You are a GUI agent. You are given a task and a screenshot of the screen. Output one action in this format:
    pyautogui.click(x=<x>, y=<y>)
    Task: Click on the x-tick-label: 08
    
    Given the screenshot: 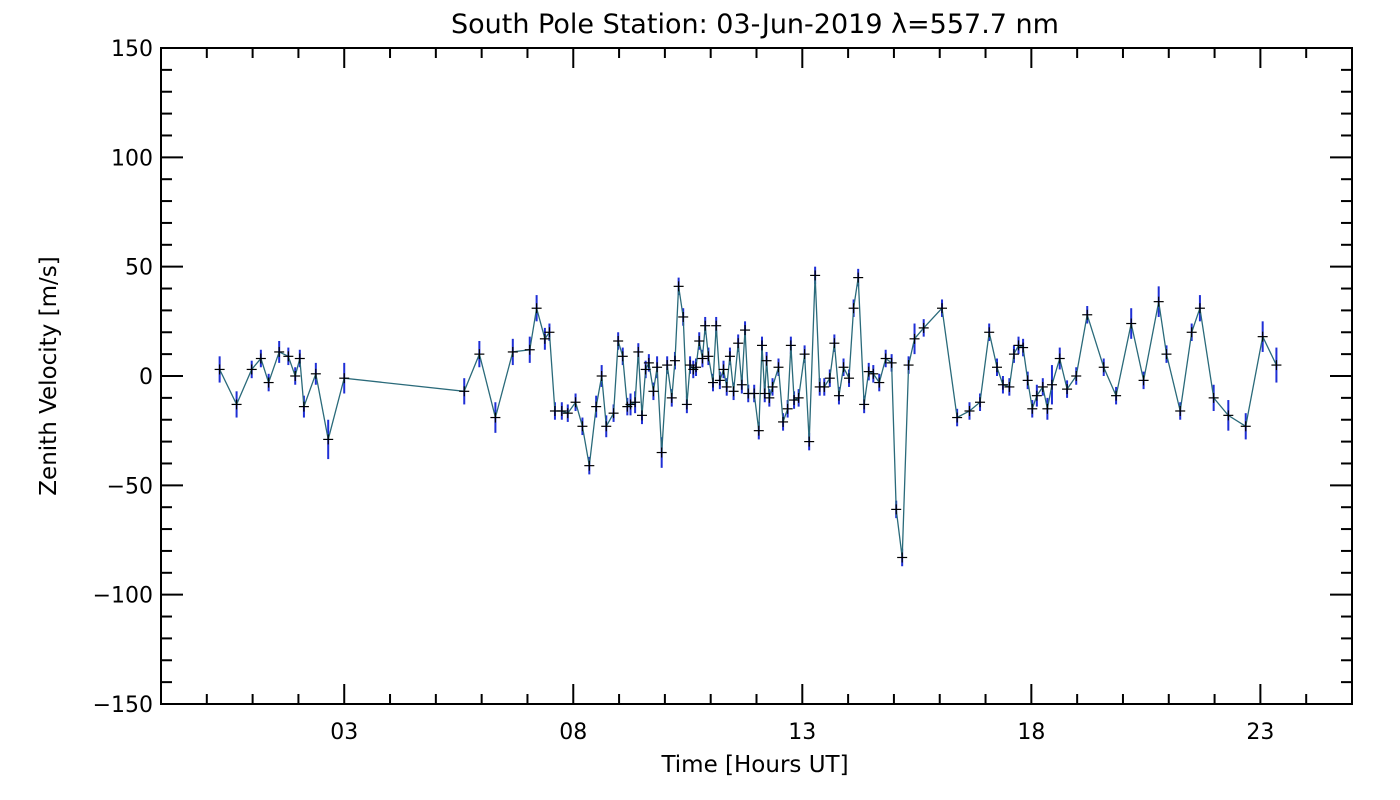 What is the action you would take?
    pyautogui.click(x=573, y=732)
    